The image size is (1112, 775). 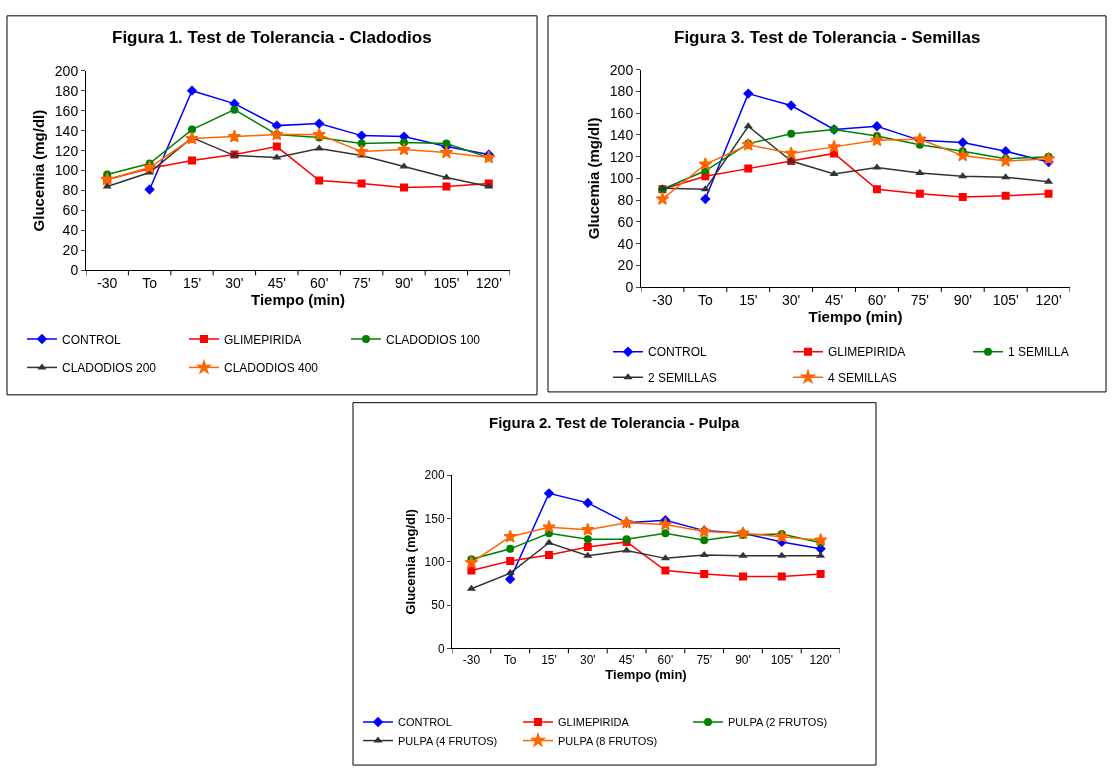 I want to click on chart-title: Figura 3. Test de Tolerancia - Semillas, so click(x=827, y=37).